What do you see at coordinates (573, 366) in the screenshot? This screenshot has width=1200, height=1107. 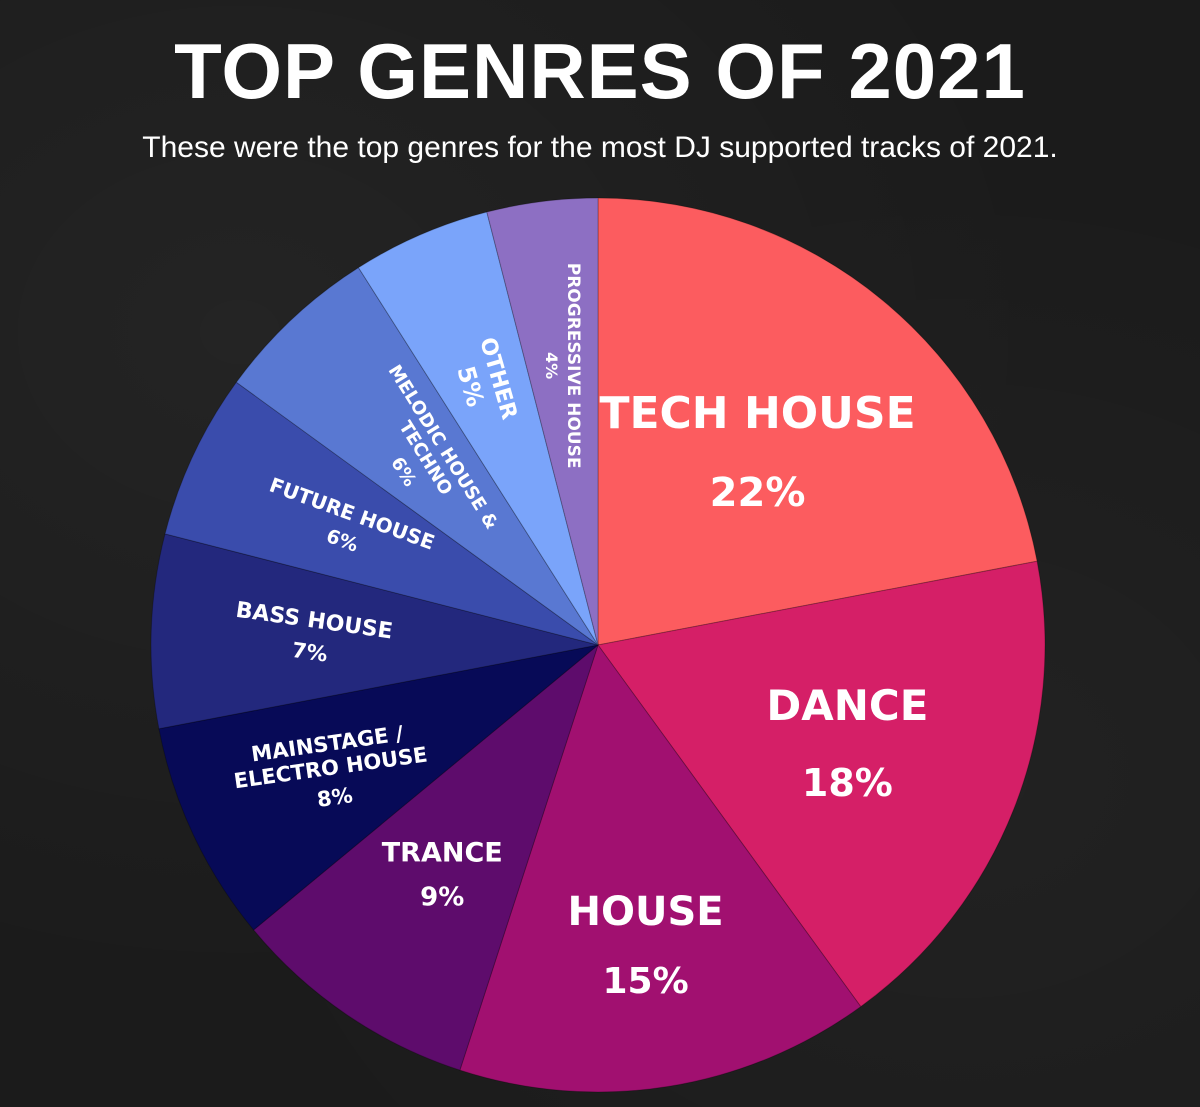 I see `slice-category-label: PROGRESSIVE HOUSE` at bounding box center [573, 366].